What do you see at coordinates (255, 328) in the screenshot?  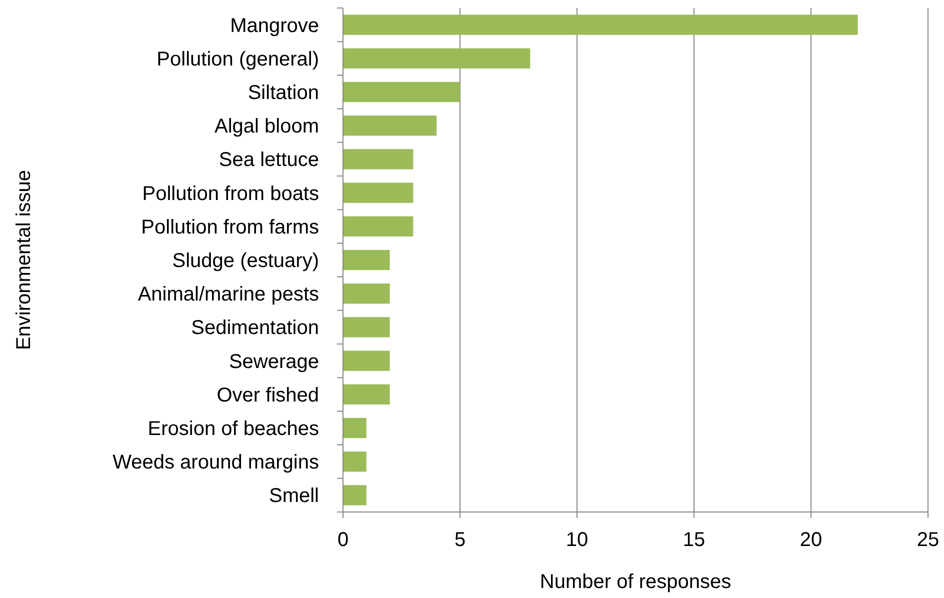 I see `y-tick-label: Sedimentation` at bounding box center [255, 328].